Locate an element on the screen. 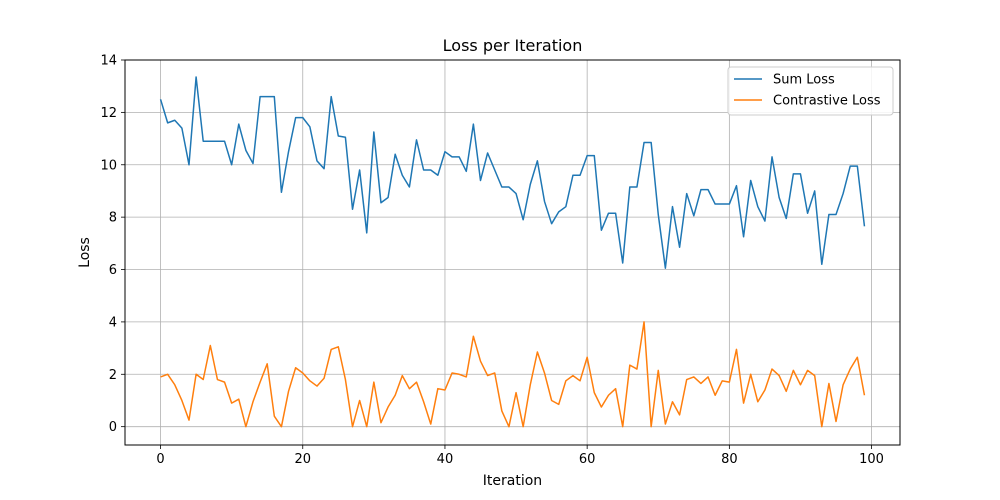 The height and width of the screenshot is (500, 1000). y-tick-label: 10 is located at coordinates (108, 165).